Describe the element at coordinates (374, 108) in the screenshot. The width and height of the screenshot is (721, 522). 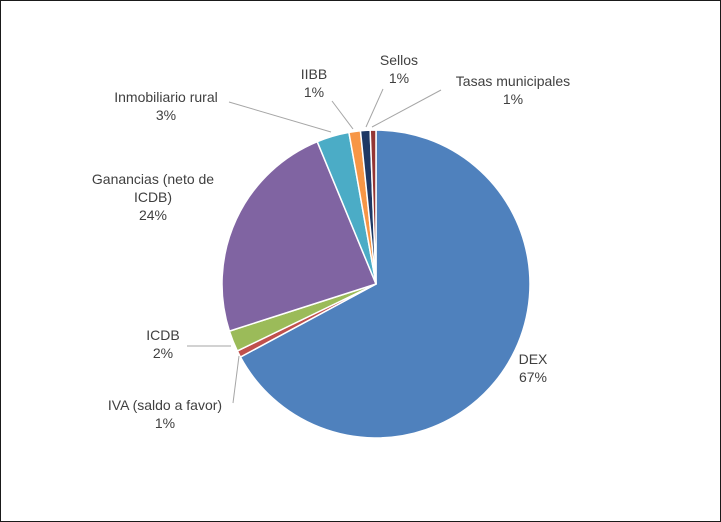
I see `leader-line-sellos` at that location.